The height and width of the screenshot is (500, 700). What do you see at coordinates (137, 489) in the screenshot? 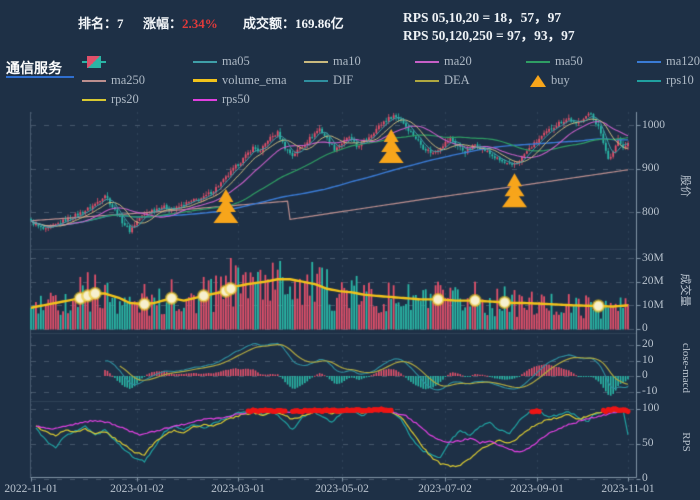
I see `xtick-2023-01-02: 2023-01-02` at bounding box center [137, 489].